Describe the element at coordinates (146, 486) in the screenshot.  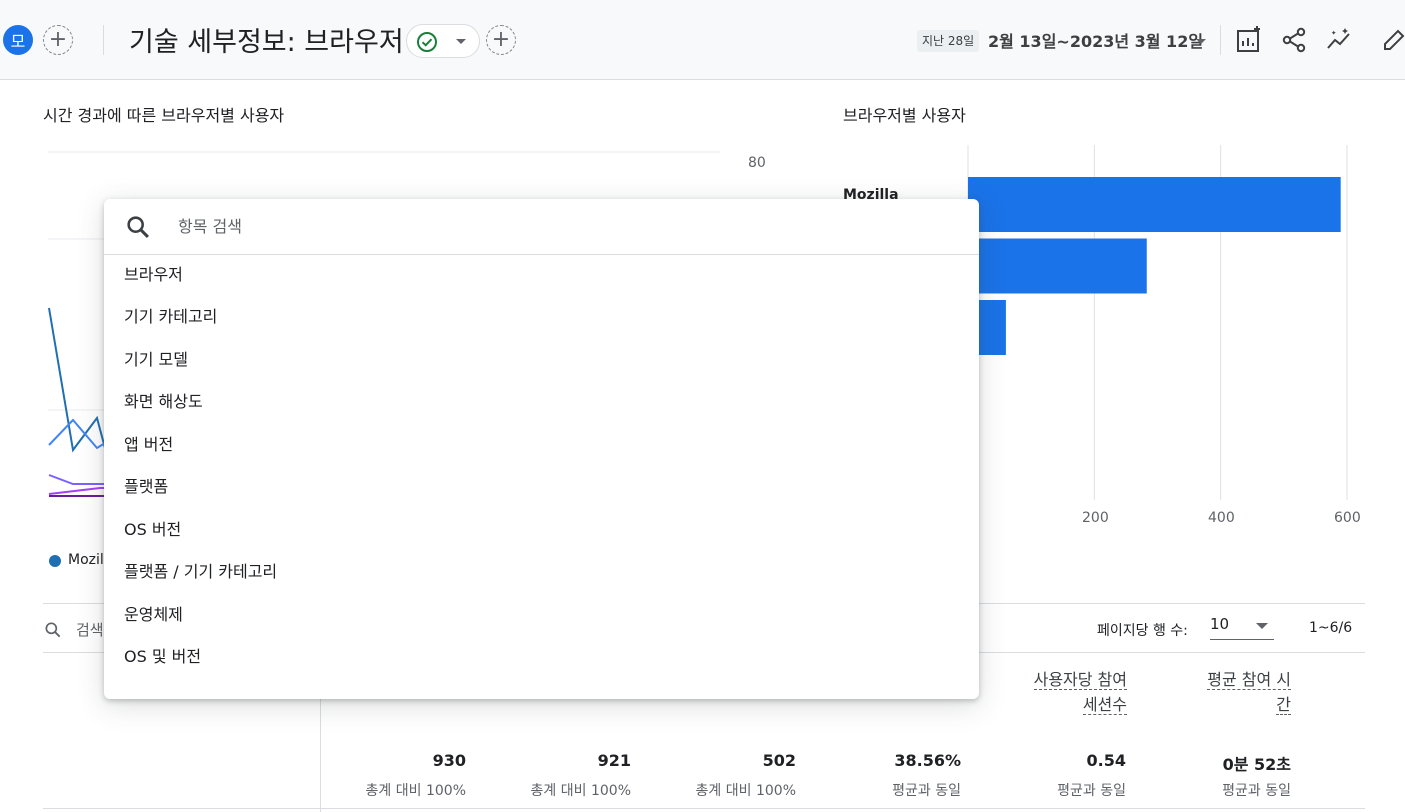
I see `menu-item-platform: 플랫폼` at that location.